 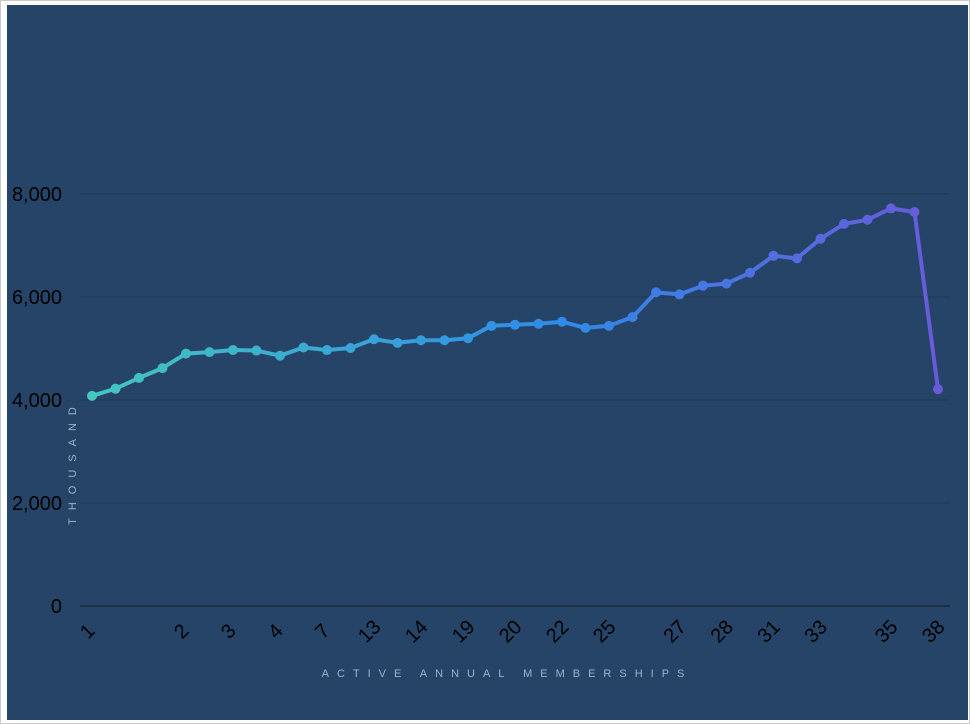 I want to click on x-tick-label: 3, so click(x=228, y=631).